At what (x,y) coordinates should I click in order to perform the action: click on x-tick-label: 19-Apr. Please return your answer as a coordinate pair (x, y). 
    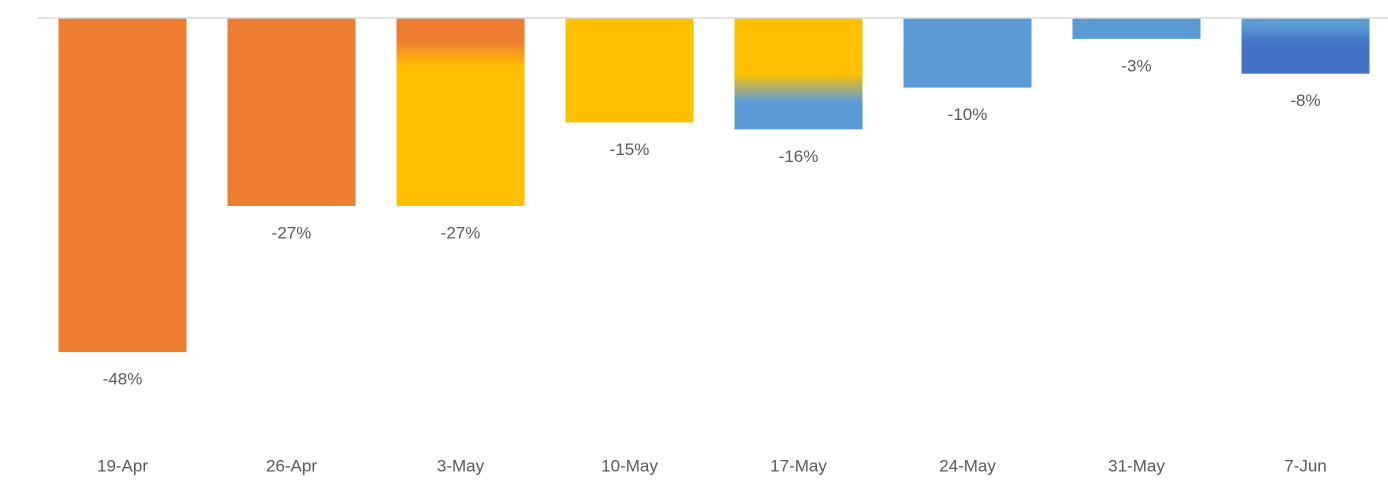
    Looking at the image, I should click on (122, 465).